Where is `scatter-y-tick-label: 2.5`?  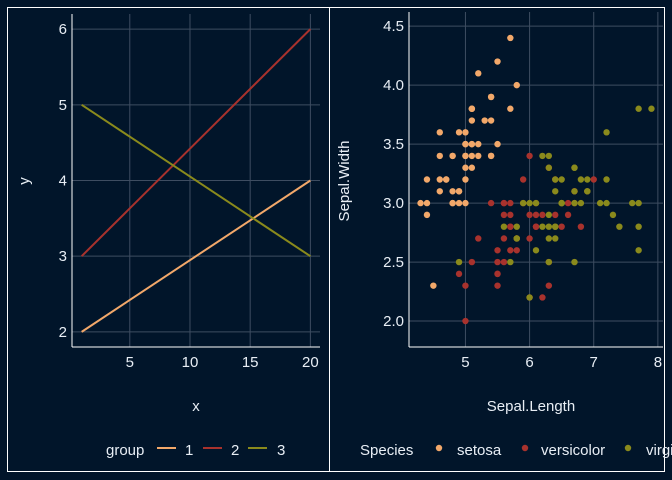
scatter-y-tick-label: 2.5 is located at coordinates (393, 262).